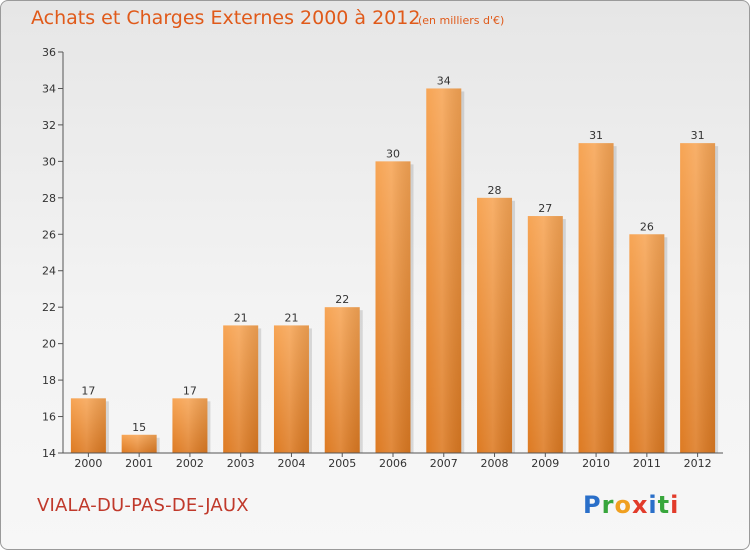 This screenshot has height=550, width=750. What do you see at coordinates (664, 505) in the screenshot?
I see `logo-letter: t` at bounding box center [664, 505].